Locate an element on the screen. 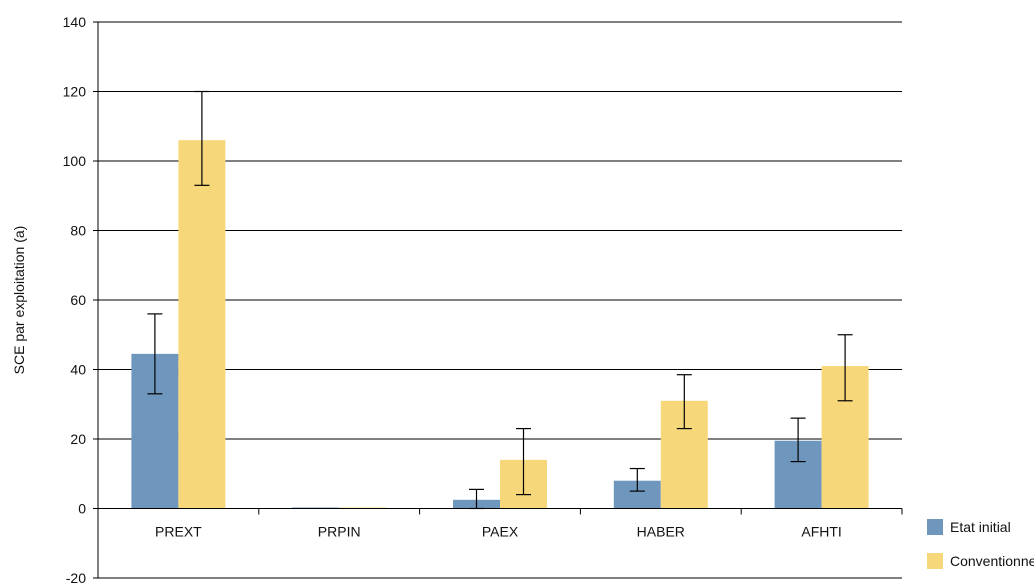 This screenshot has height=586, width=1034. x-tick-label: PAEX is located at coordinates (500, 532).